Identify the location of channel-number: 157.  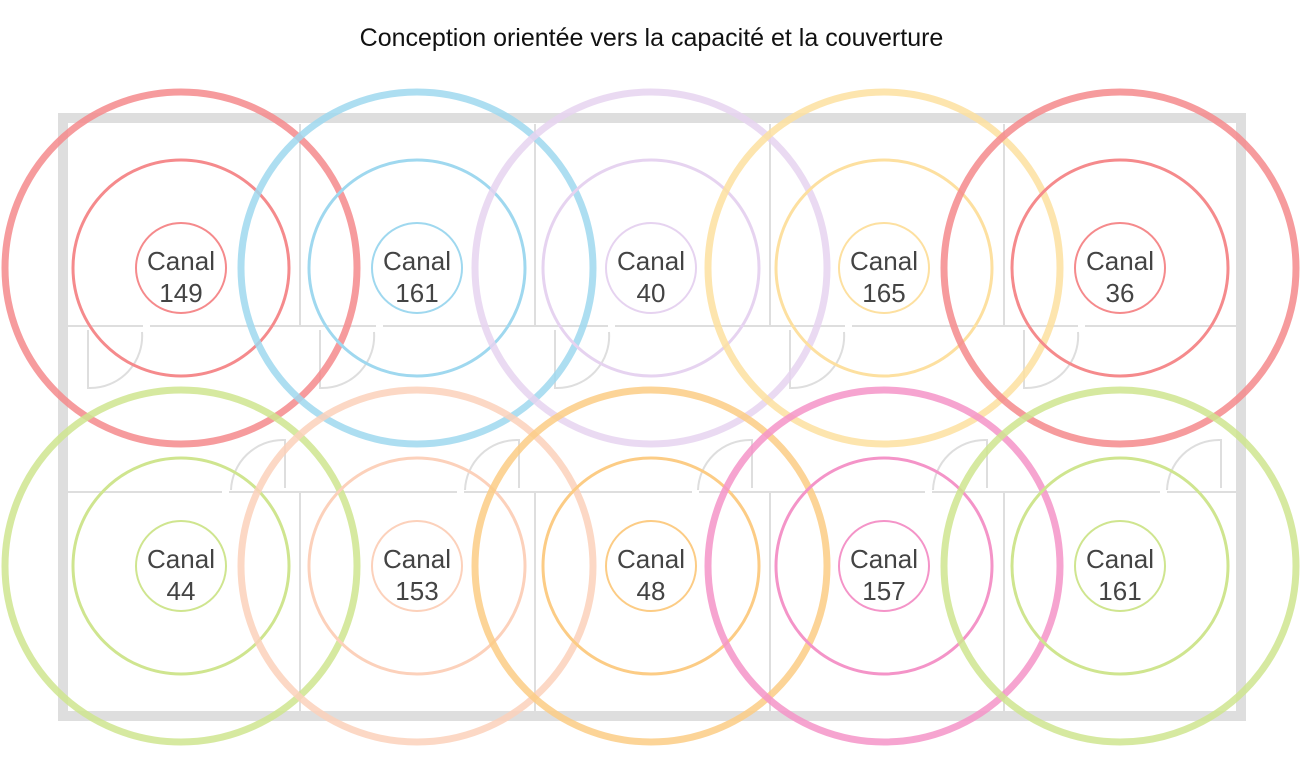
(883, 591).